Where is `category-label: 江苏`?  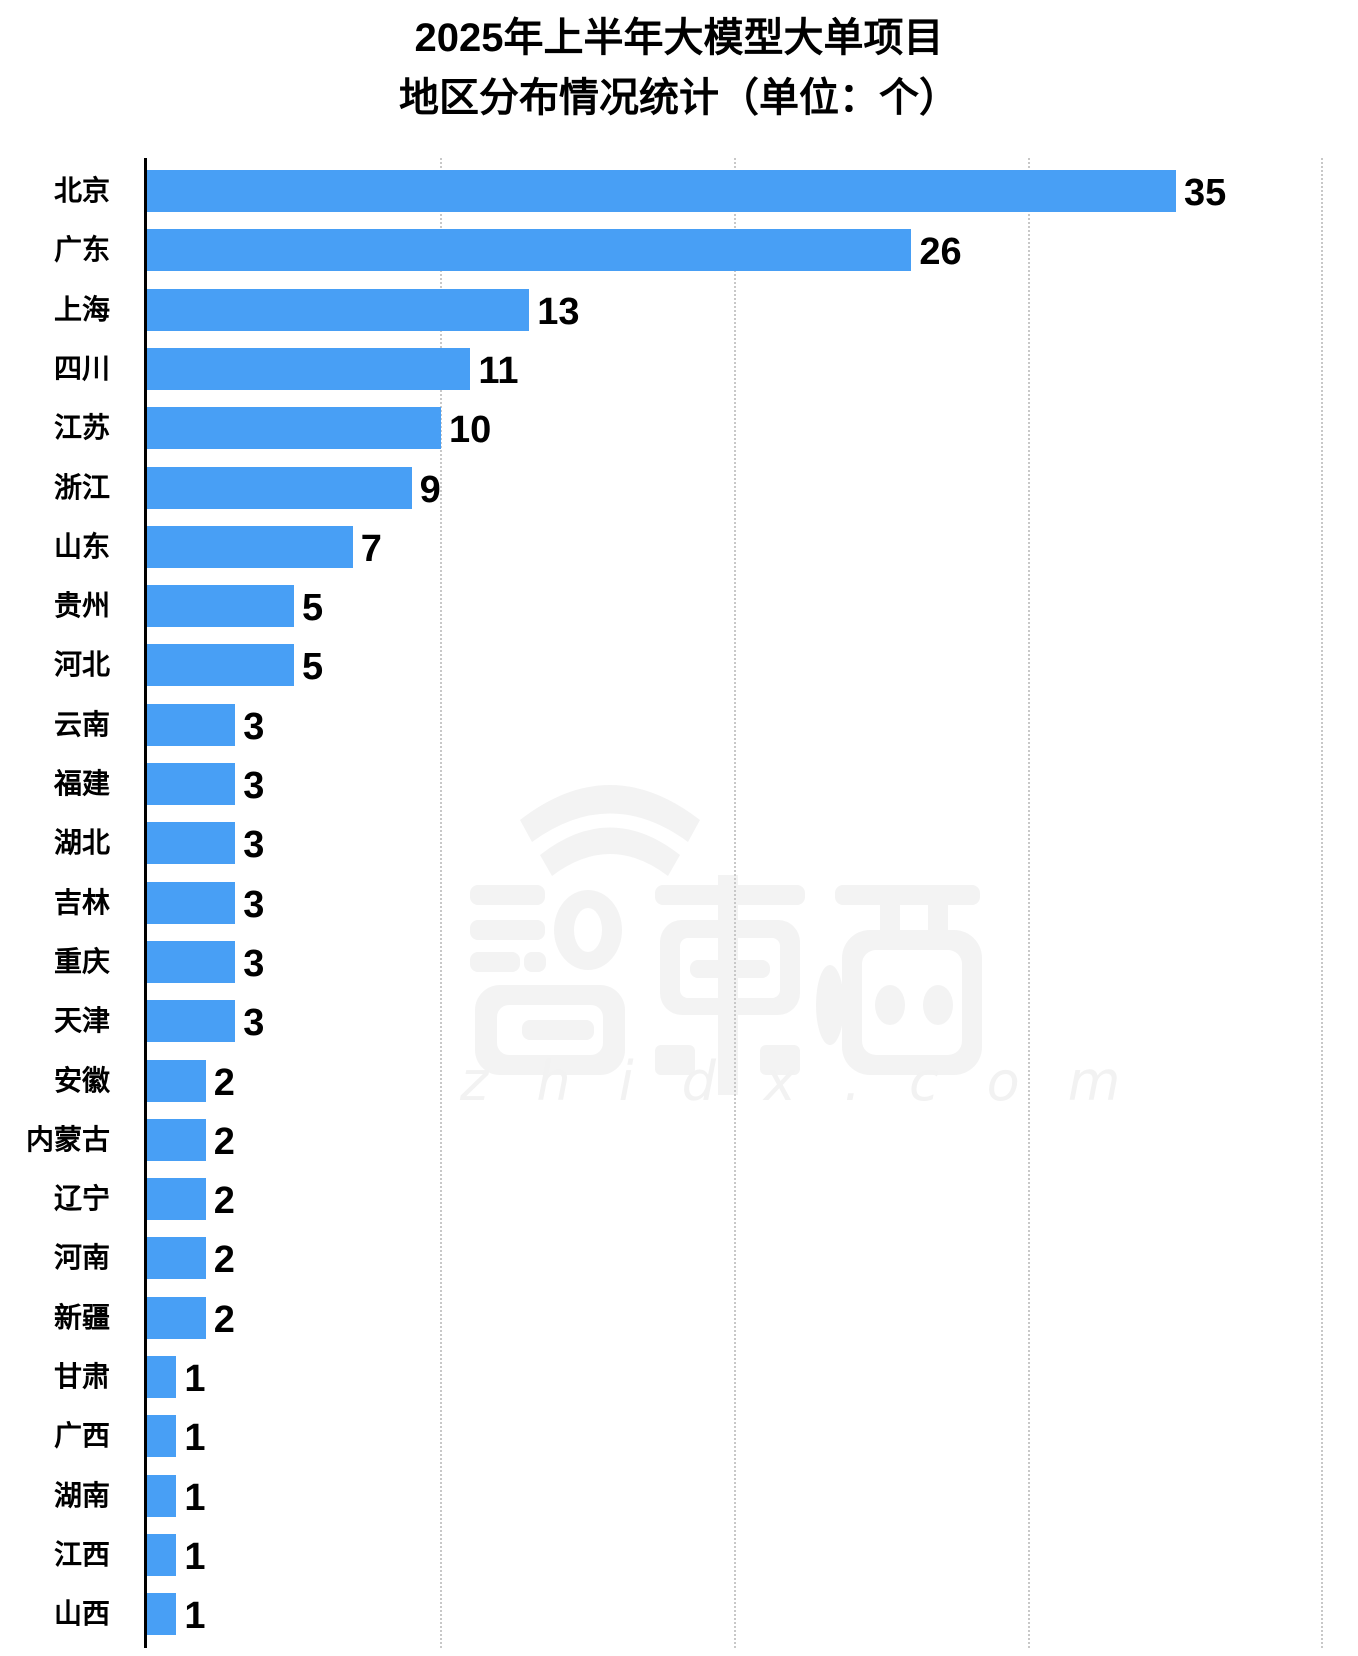
category-label: 江苏 is located at coordinates (81, 428).